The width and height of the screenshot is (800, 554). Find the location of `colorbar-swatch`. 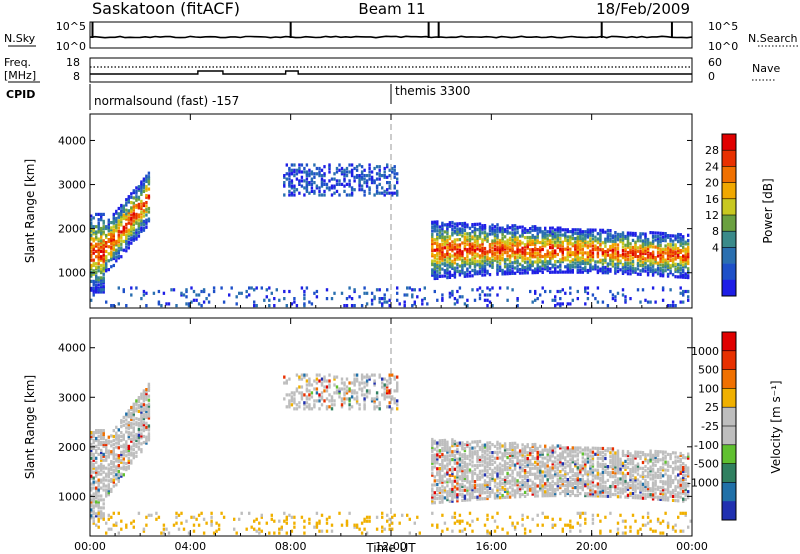

colorbar-swatch is located at coordinates (729, 239).